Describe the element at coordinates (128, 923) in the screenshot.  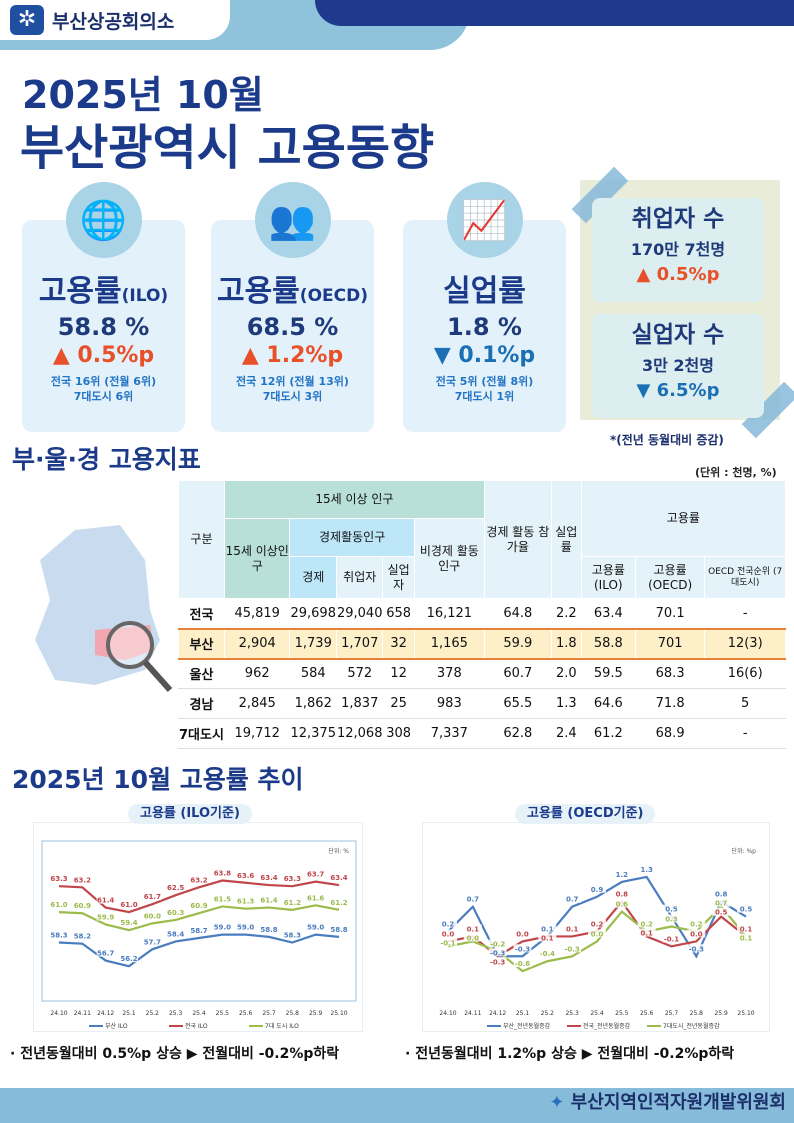
I see `data-label: 59.4` at that location.